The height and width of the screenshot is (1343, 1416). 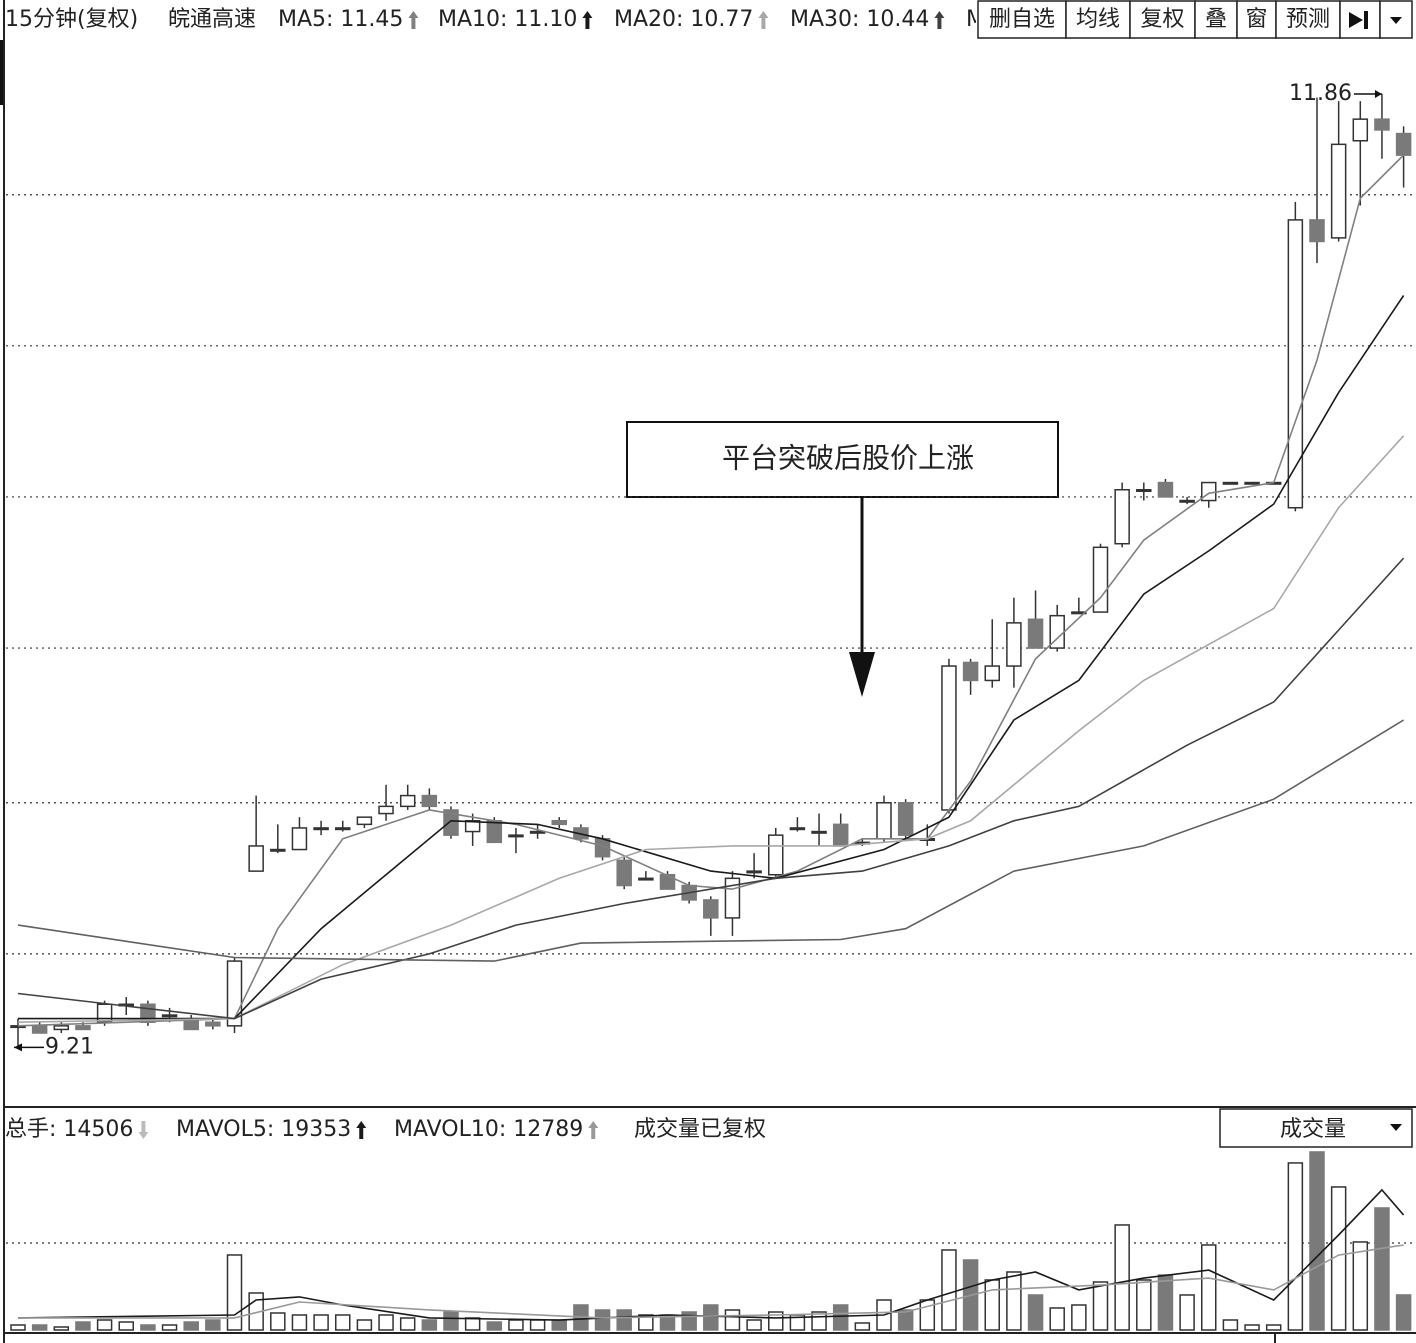 I want to click on toolbar-icons, so click(x=1376, y=19).